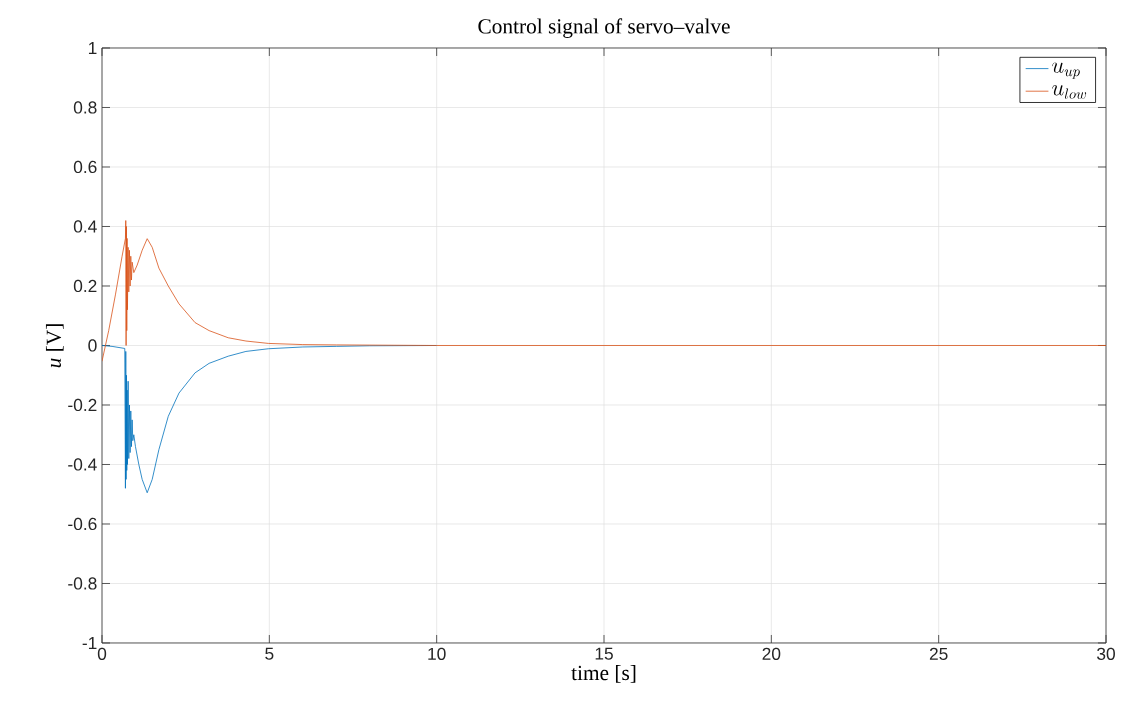  What do you see at coordinates (82, 464) in the screenshot?
I see `y-tick-label: -0.4` at bounding box center [82, 464].